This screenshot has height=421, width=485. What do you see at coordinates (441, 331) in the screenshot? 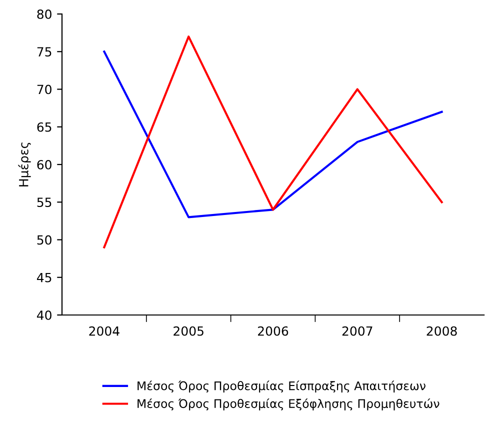
I see `x-tick-label: 2008` at bounding box center [441, 331].